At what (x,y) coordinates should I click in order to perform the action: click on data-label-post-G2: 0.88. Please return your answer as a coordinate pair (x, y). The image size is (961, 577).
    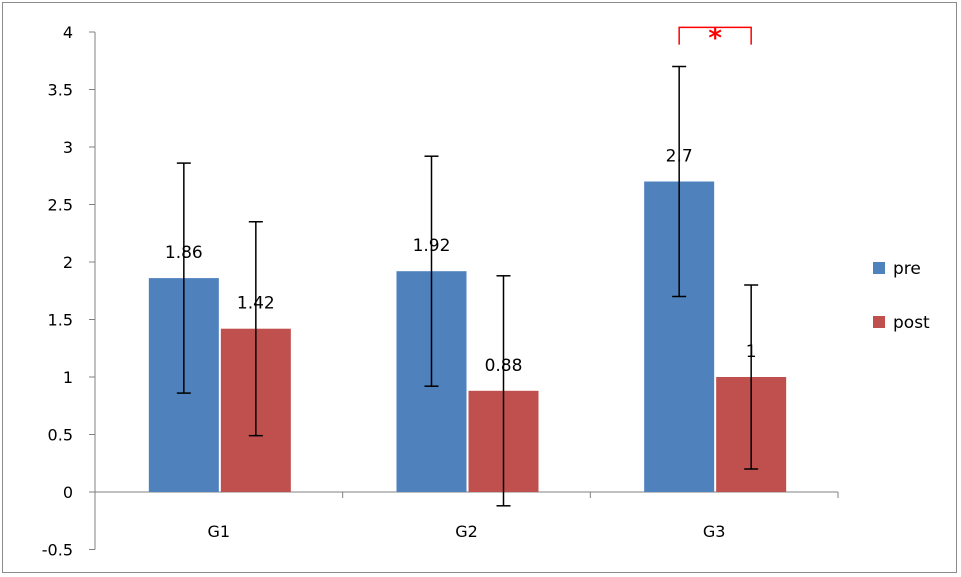
    Looking at the image, I should click on (504, 366).